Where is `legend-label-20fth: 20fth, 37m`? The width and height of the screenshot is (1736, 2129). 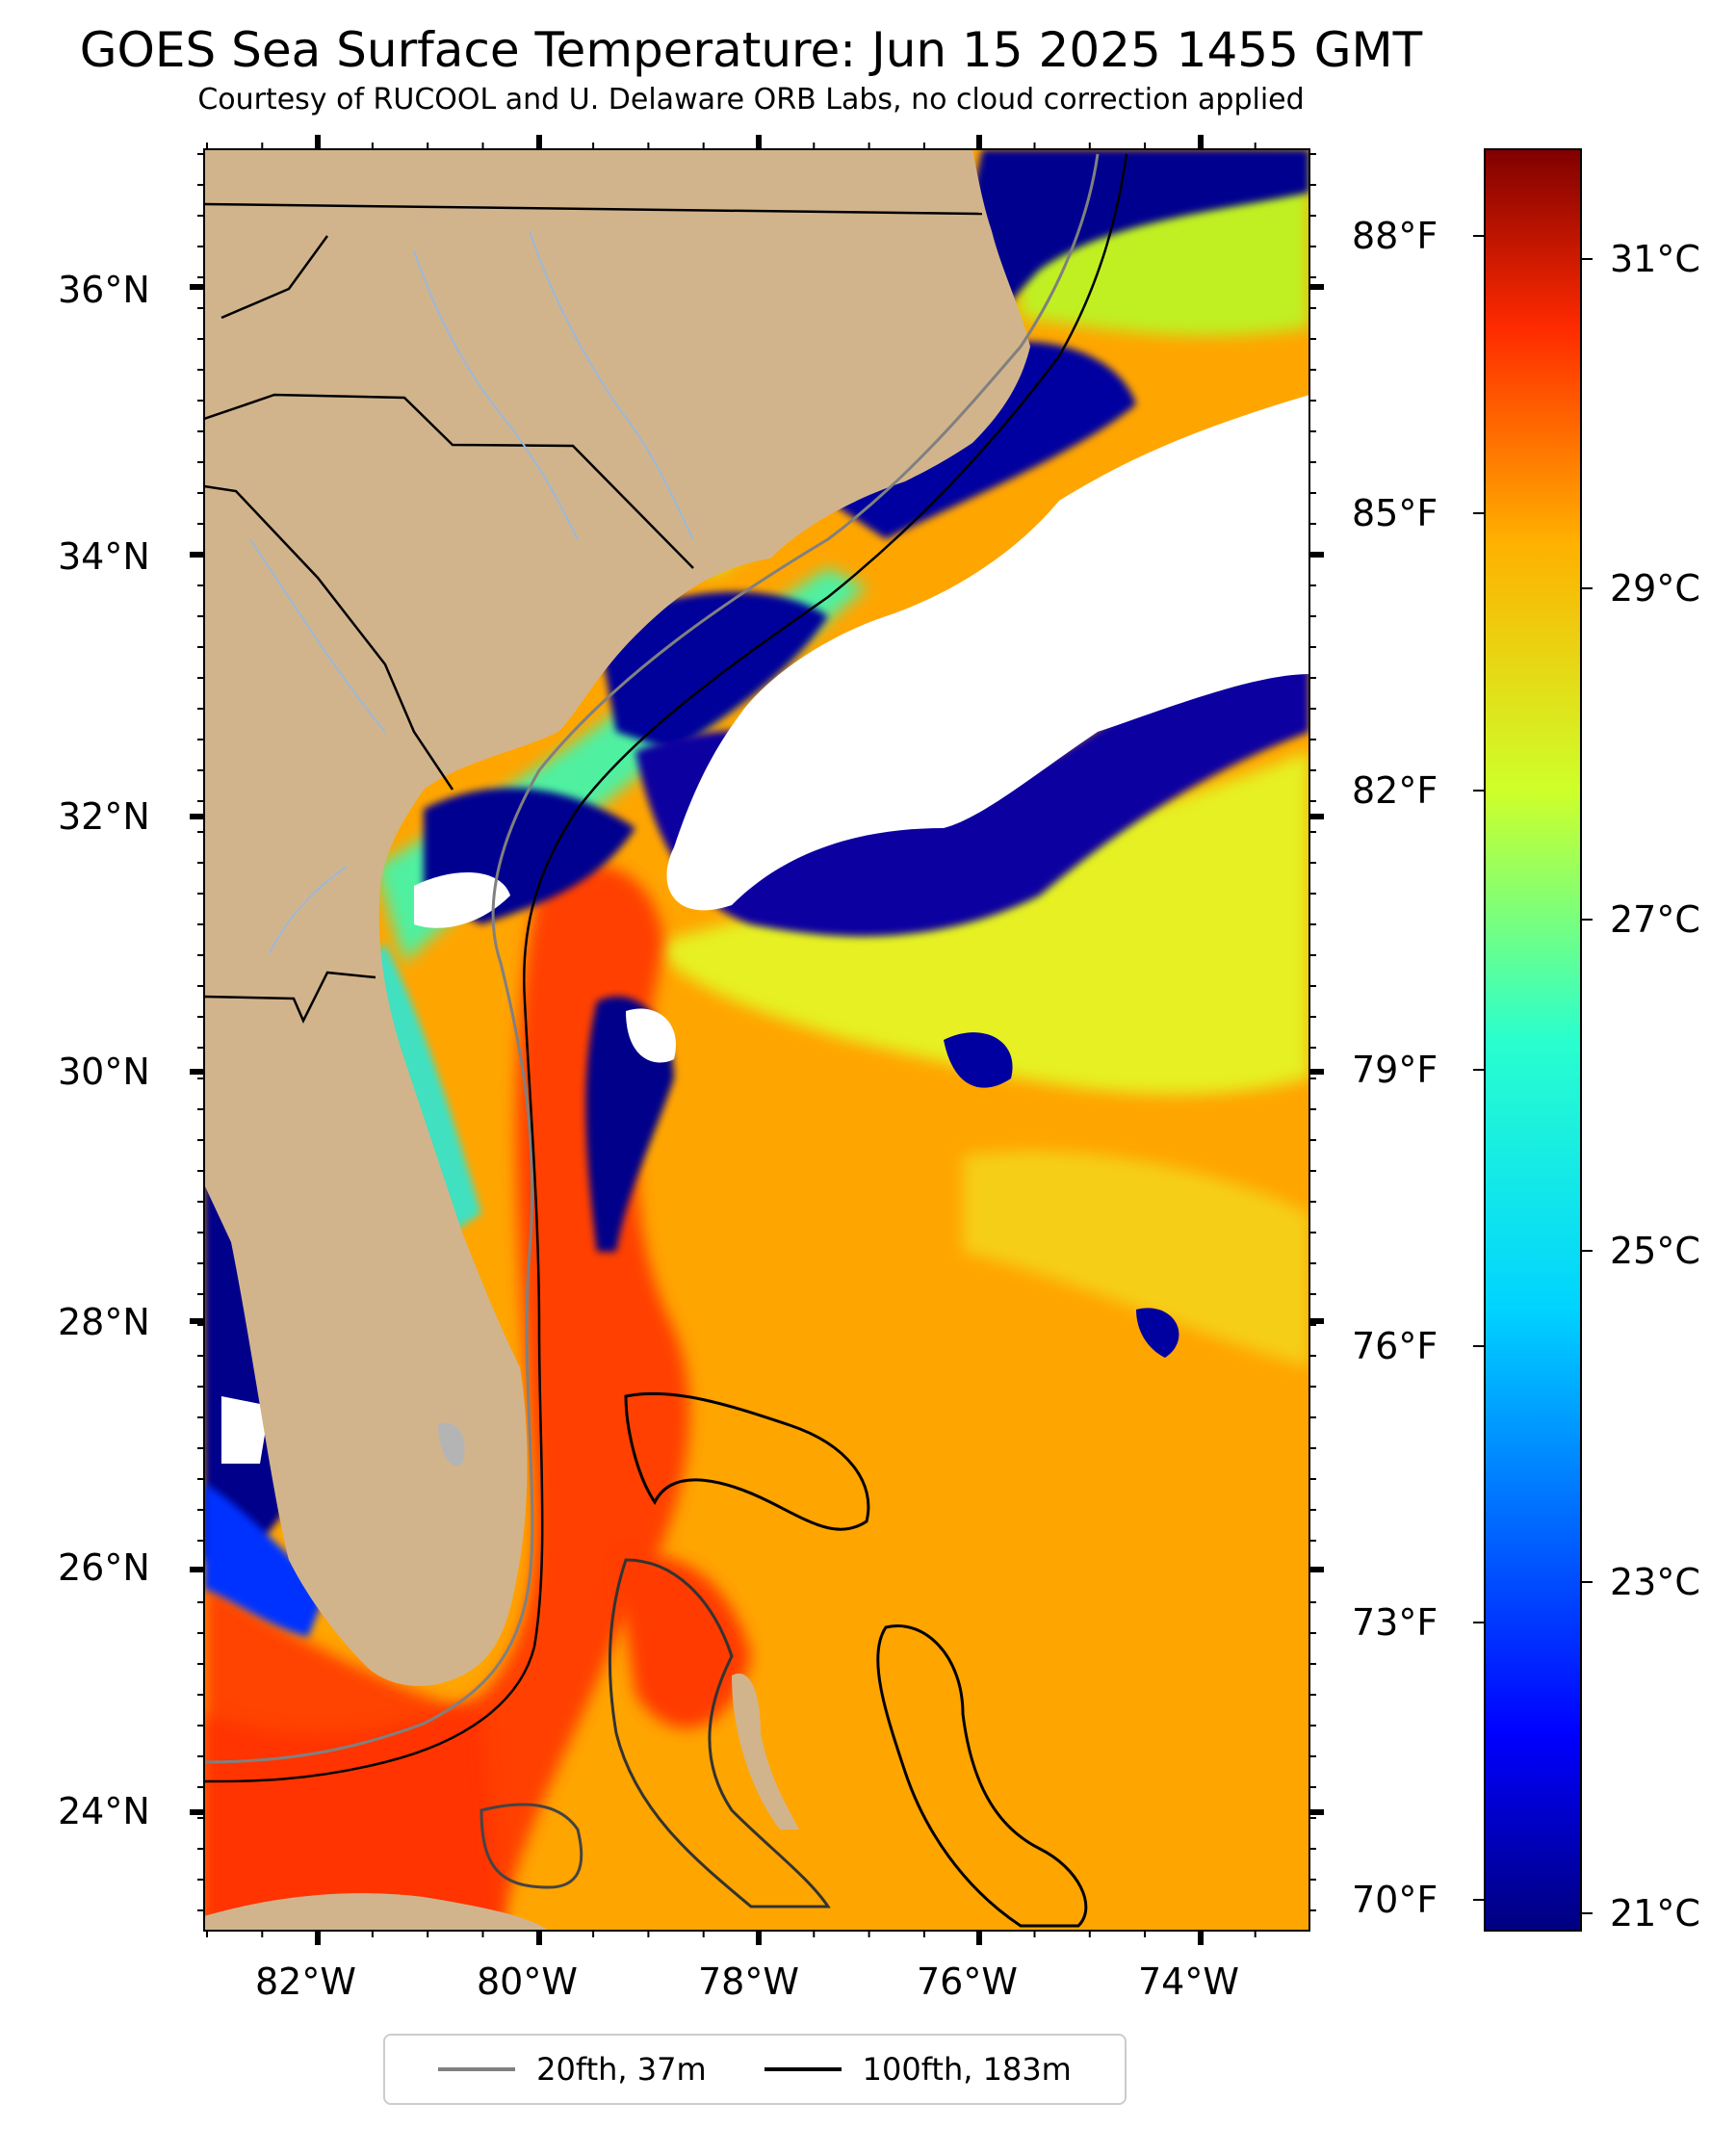
legend-label-20fth: 20fth, 37m is located at coordinates (621, 2069).